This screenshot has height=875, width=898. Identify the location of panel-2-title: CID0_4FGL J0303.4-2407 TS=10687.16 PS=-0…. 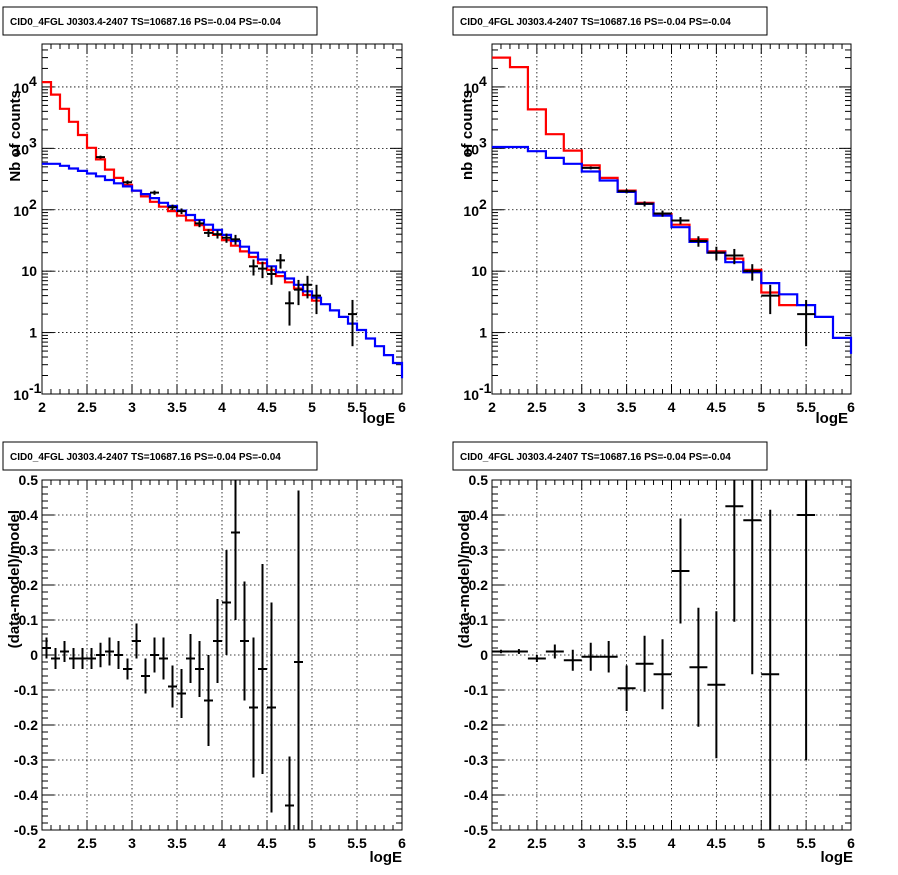
(595, 22).